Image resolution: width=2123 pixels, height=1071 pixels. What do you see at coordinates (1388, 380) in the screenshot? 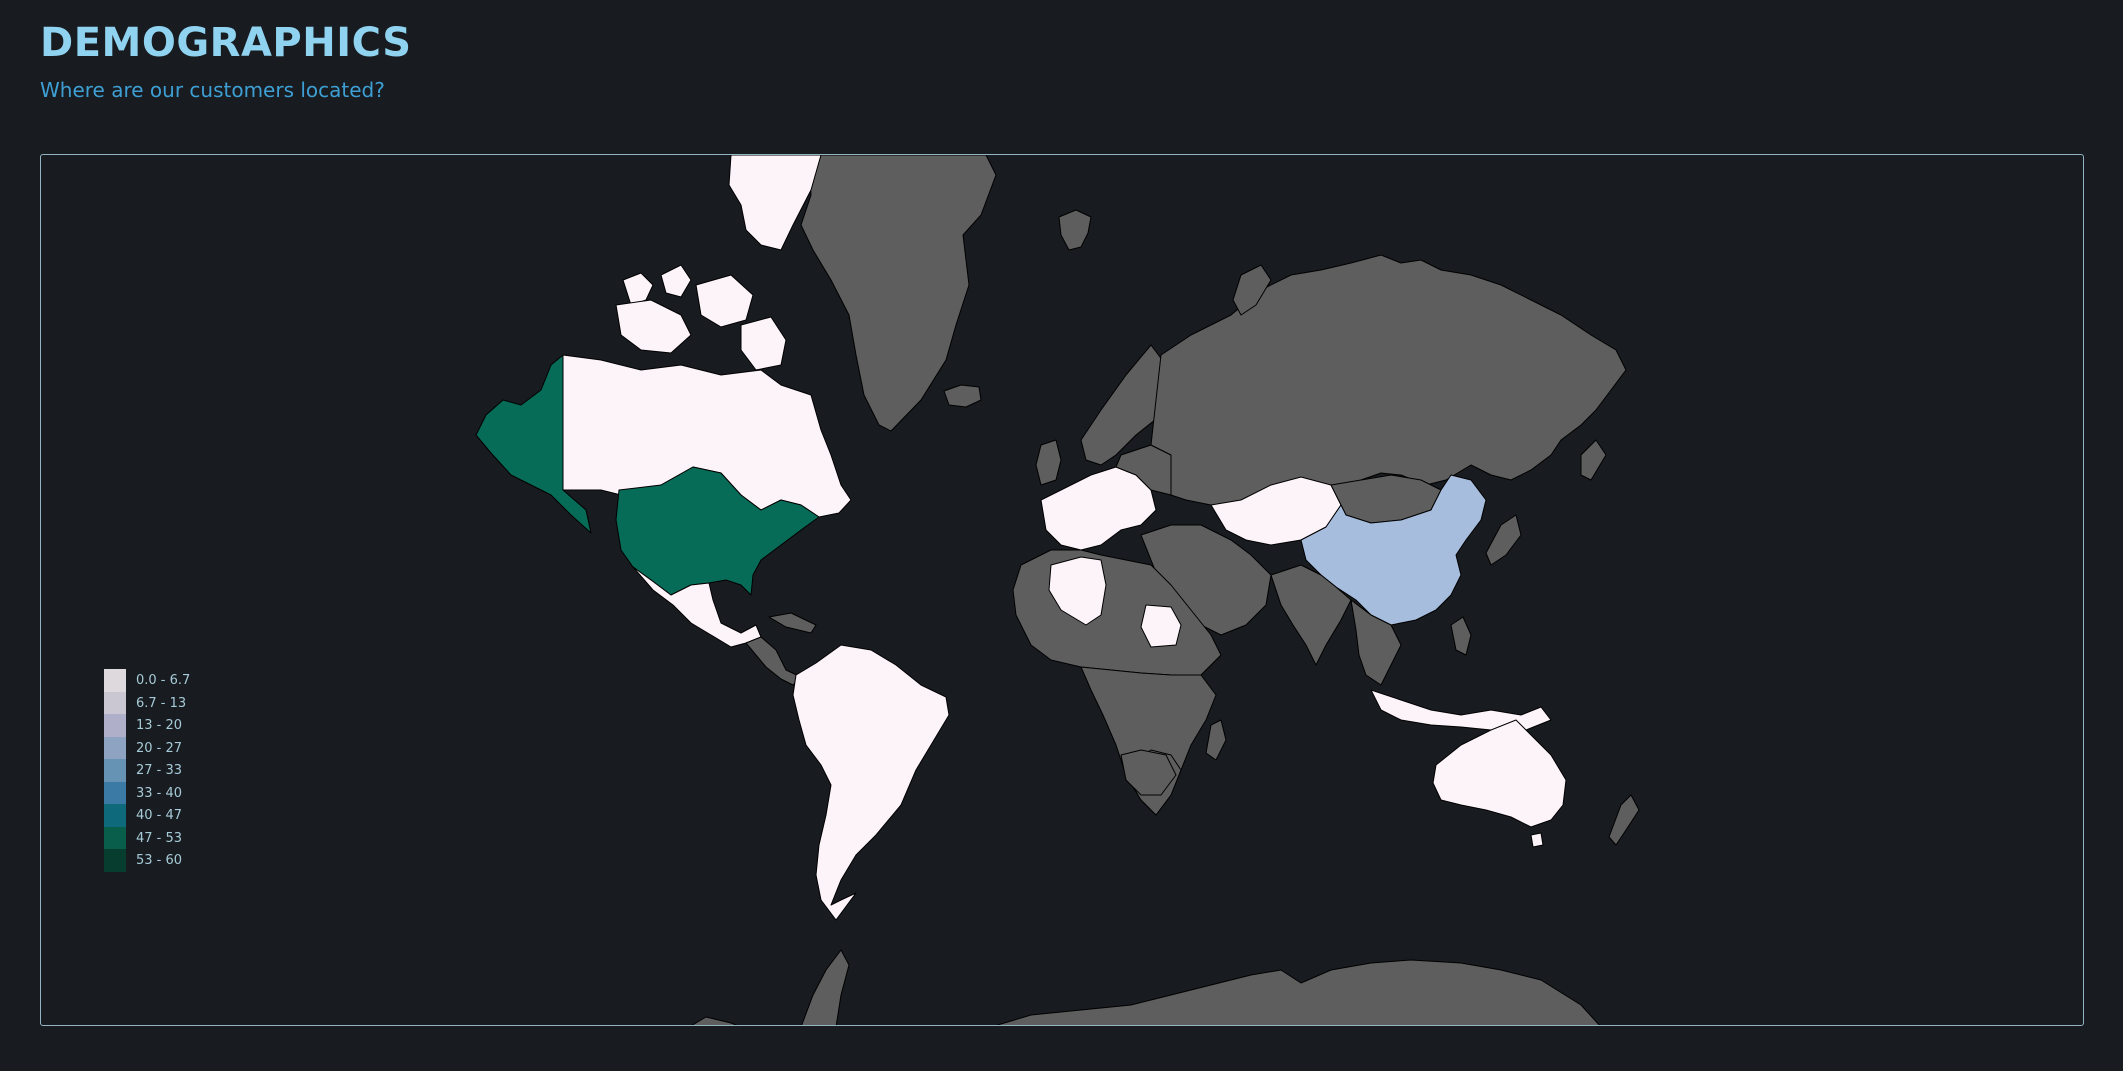
I see `region-russia` at bounding box center [1388, 380].